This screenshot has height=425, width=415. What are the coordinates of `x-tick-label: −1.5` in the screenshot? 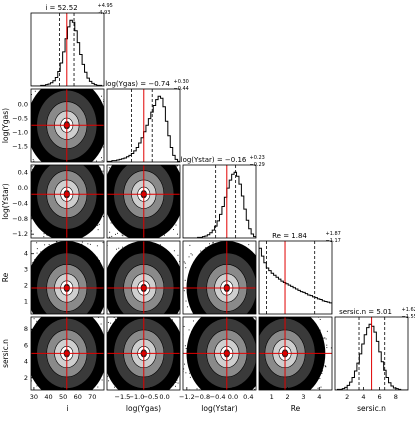 It's located at (123, 397).